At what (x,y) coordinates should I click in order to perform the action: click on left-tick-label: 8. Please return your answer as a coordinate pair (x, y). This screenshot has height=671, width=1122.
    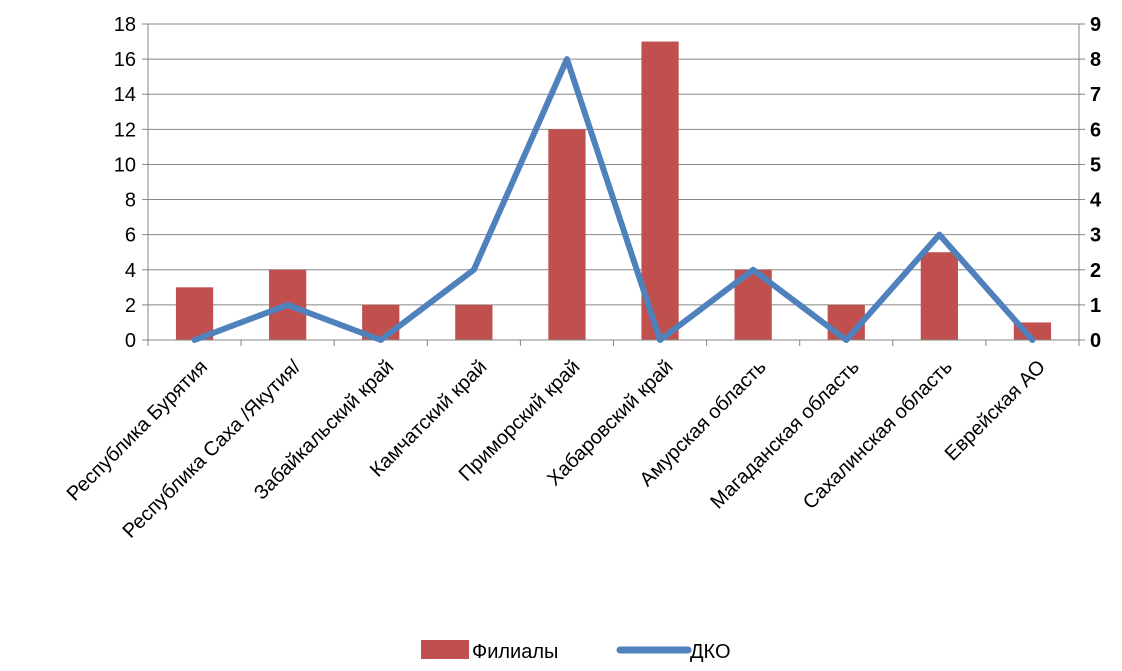
    Looking at the image, I should click on (130, 201).